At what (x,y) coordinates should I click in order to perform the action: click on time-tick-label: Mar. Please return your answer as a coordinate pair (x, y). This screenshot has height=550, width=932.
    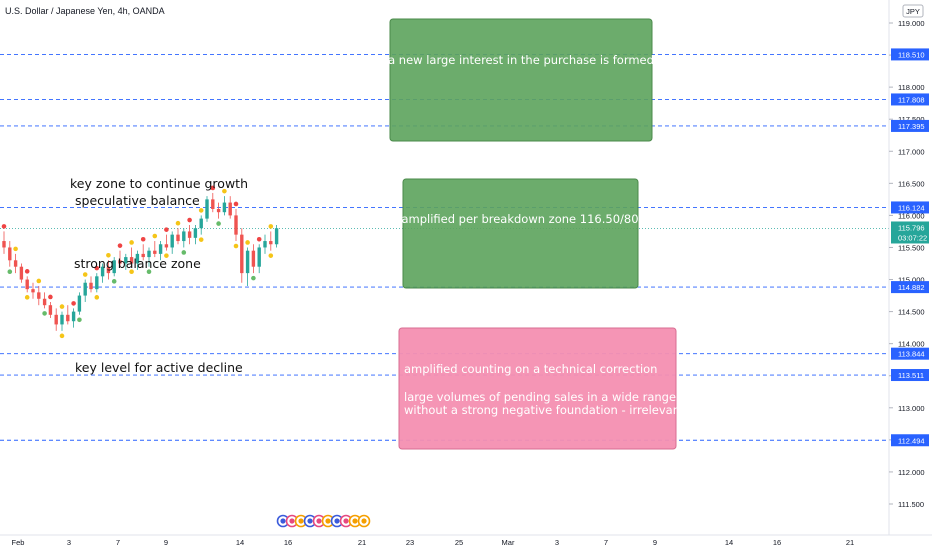
    Looking at the image, I should click on (508, 542).